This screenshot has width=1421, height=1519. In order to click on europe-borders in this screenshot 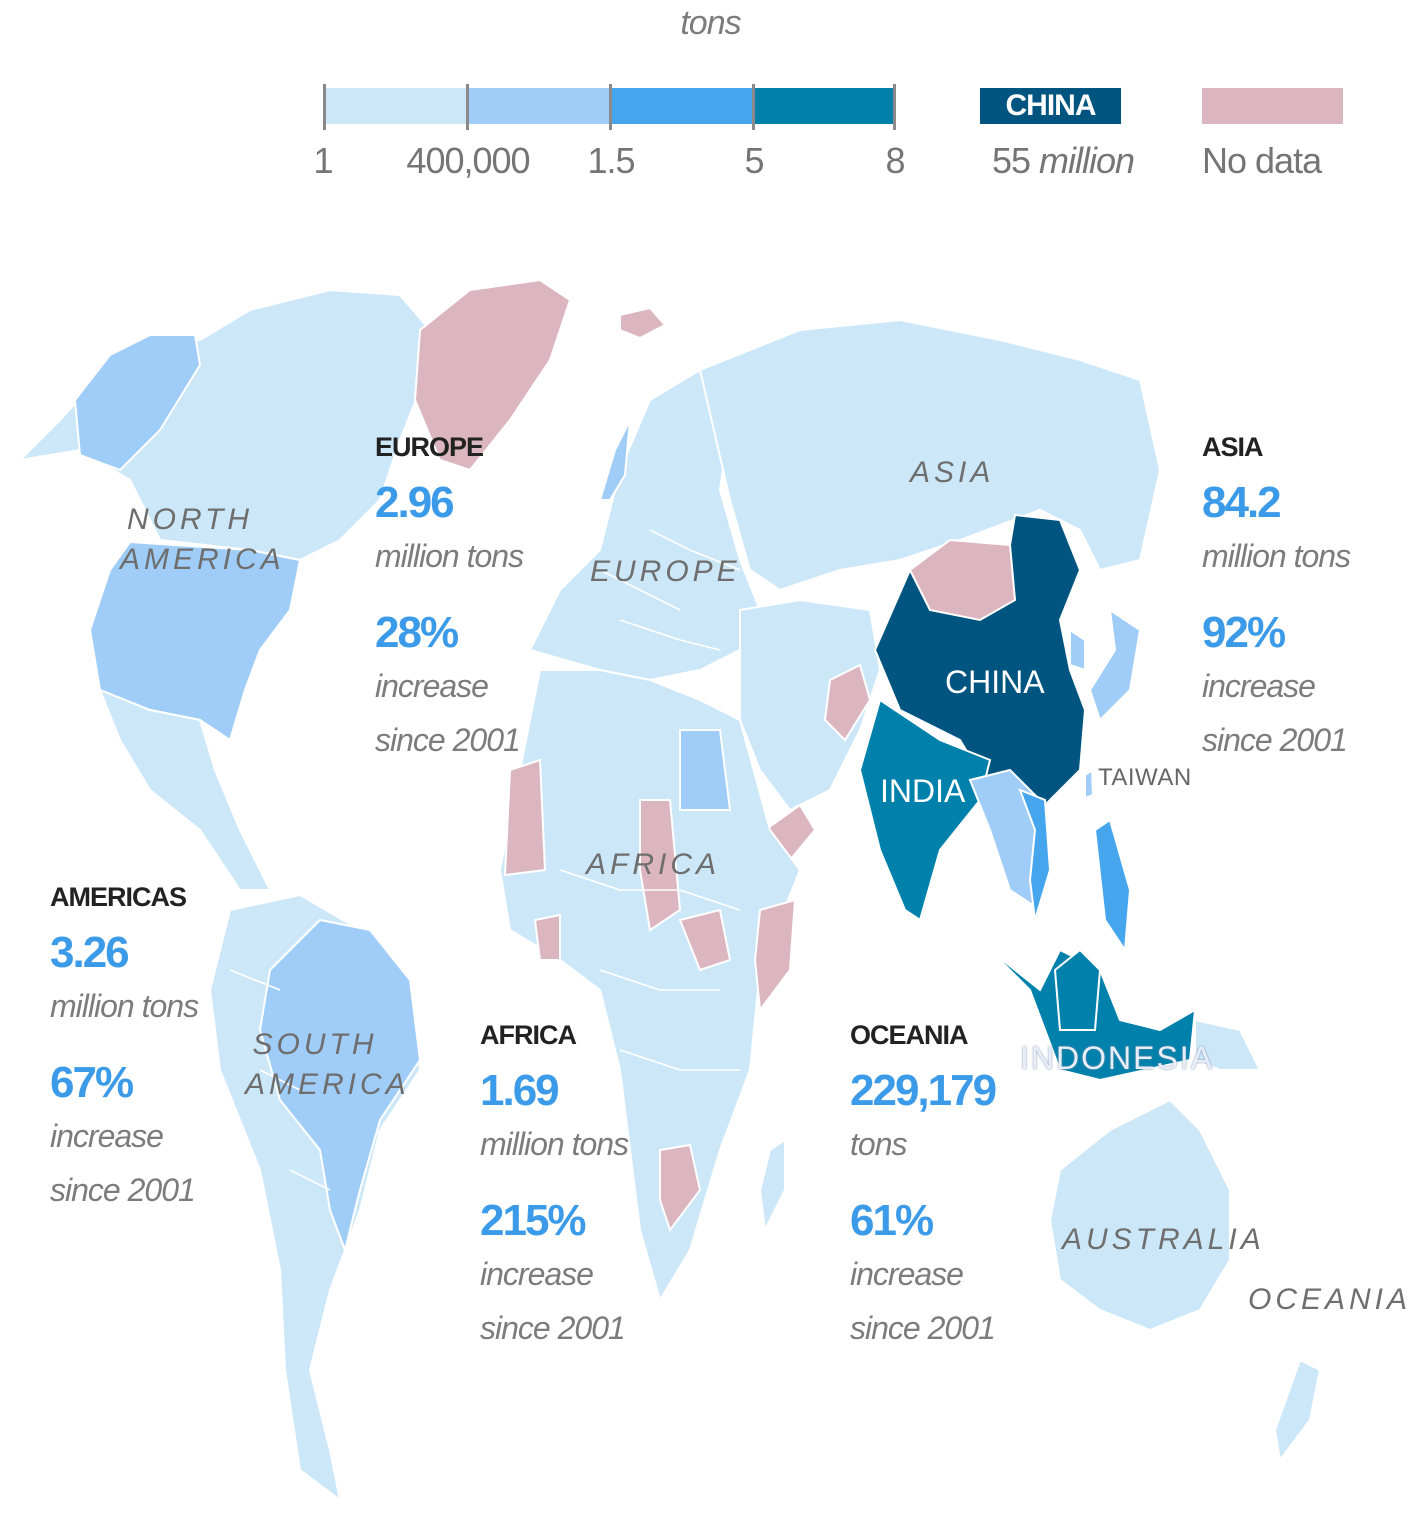, I will do `click(670, 590)`.